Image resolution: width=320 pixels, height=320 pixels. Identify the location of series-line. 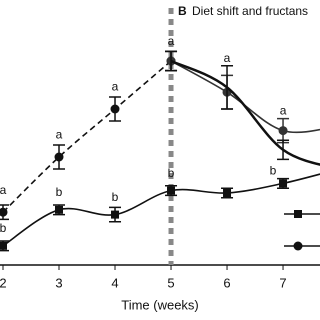
(245, 97).